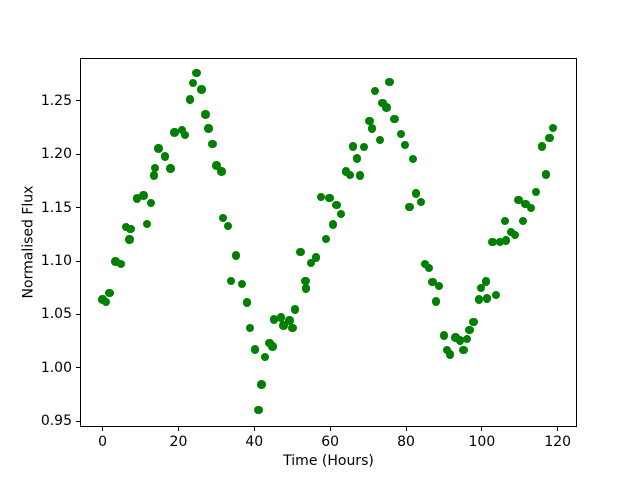  Describe the element at coordinates (178, 442) in the screenshot. I see `x-tick-label: 20` at that location.